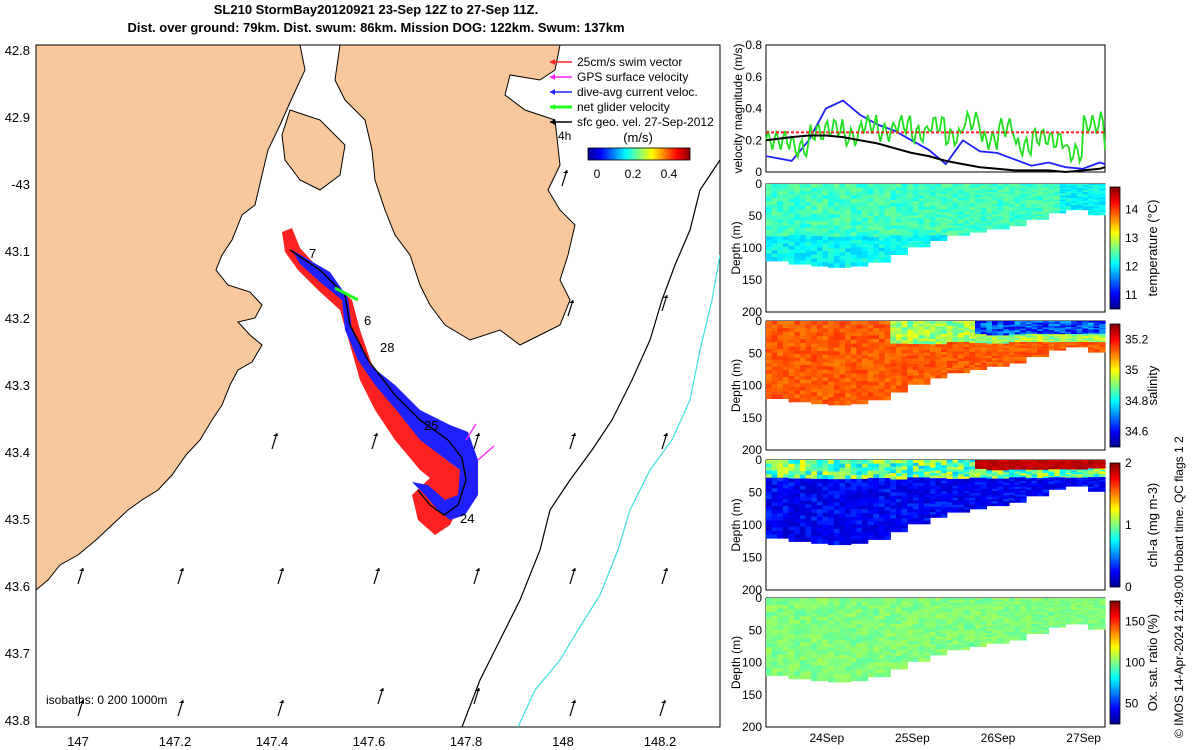 The image size is (1200, 750). Describe the element at coordinates (638, 137) in the screenshot. I see `colorbar-title: (m/s)` at that location.